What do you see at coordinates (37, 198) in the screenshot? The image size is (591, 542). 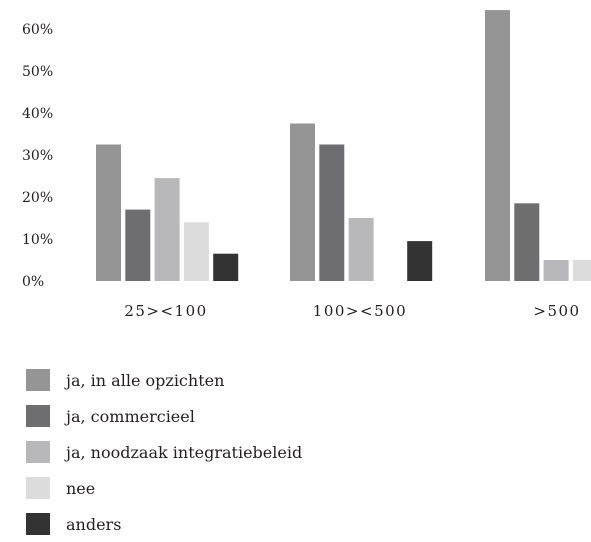 I see `y-tick-label: 20%` at bounding box center [37, 198].